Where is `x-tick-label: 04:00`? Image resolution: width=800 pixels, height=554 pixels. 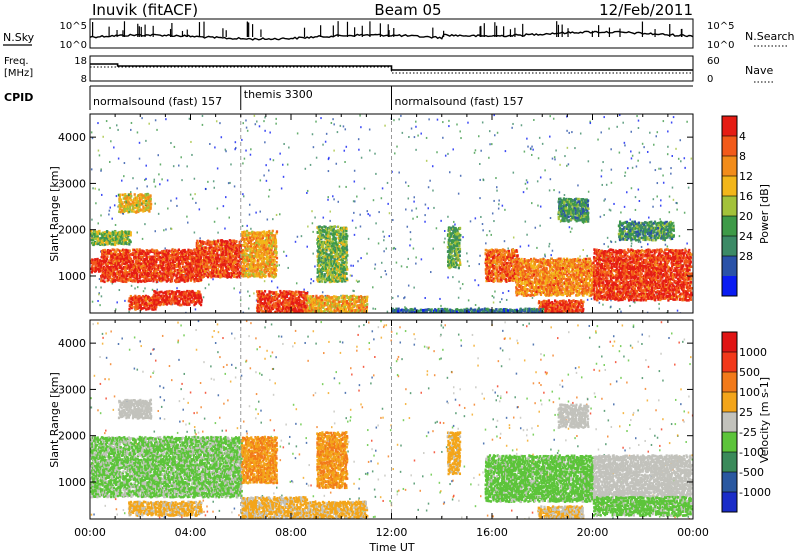
x-tick-label: 04:00 is located at coordinates (191, 532).